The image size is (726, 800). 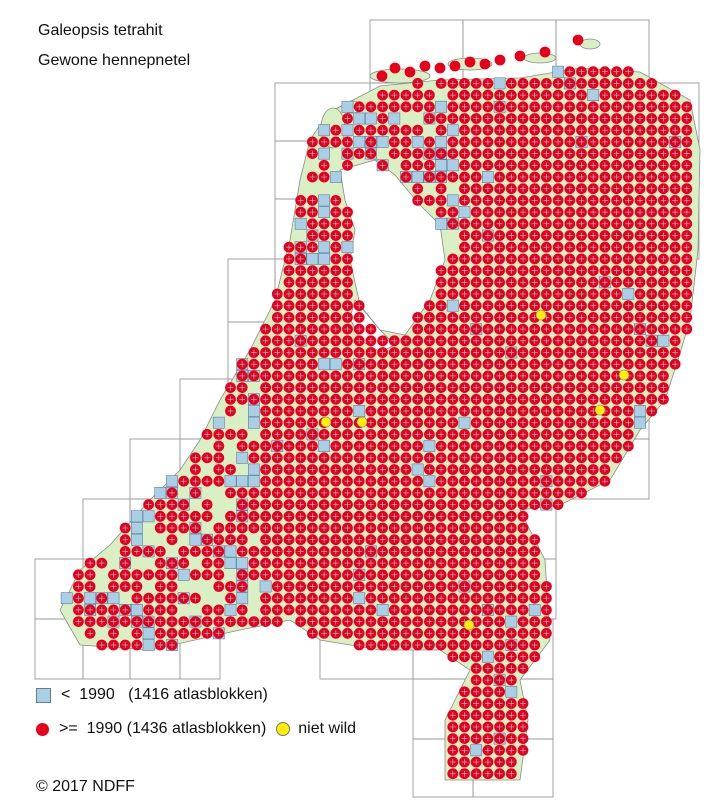 I want to click on legend-from-1990: >= 1990 (1436 atlasblokken) niet wild, so click(x=196, y=729).